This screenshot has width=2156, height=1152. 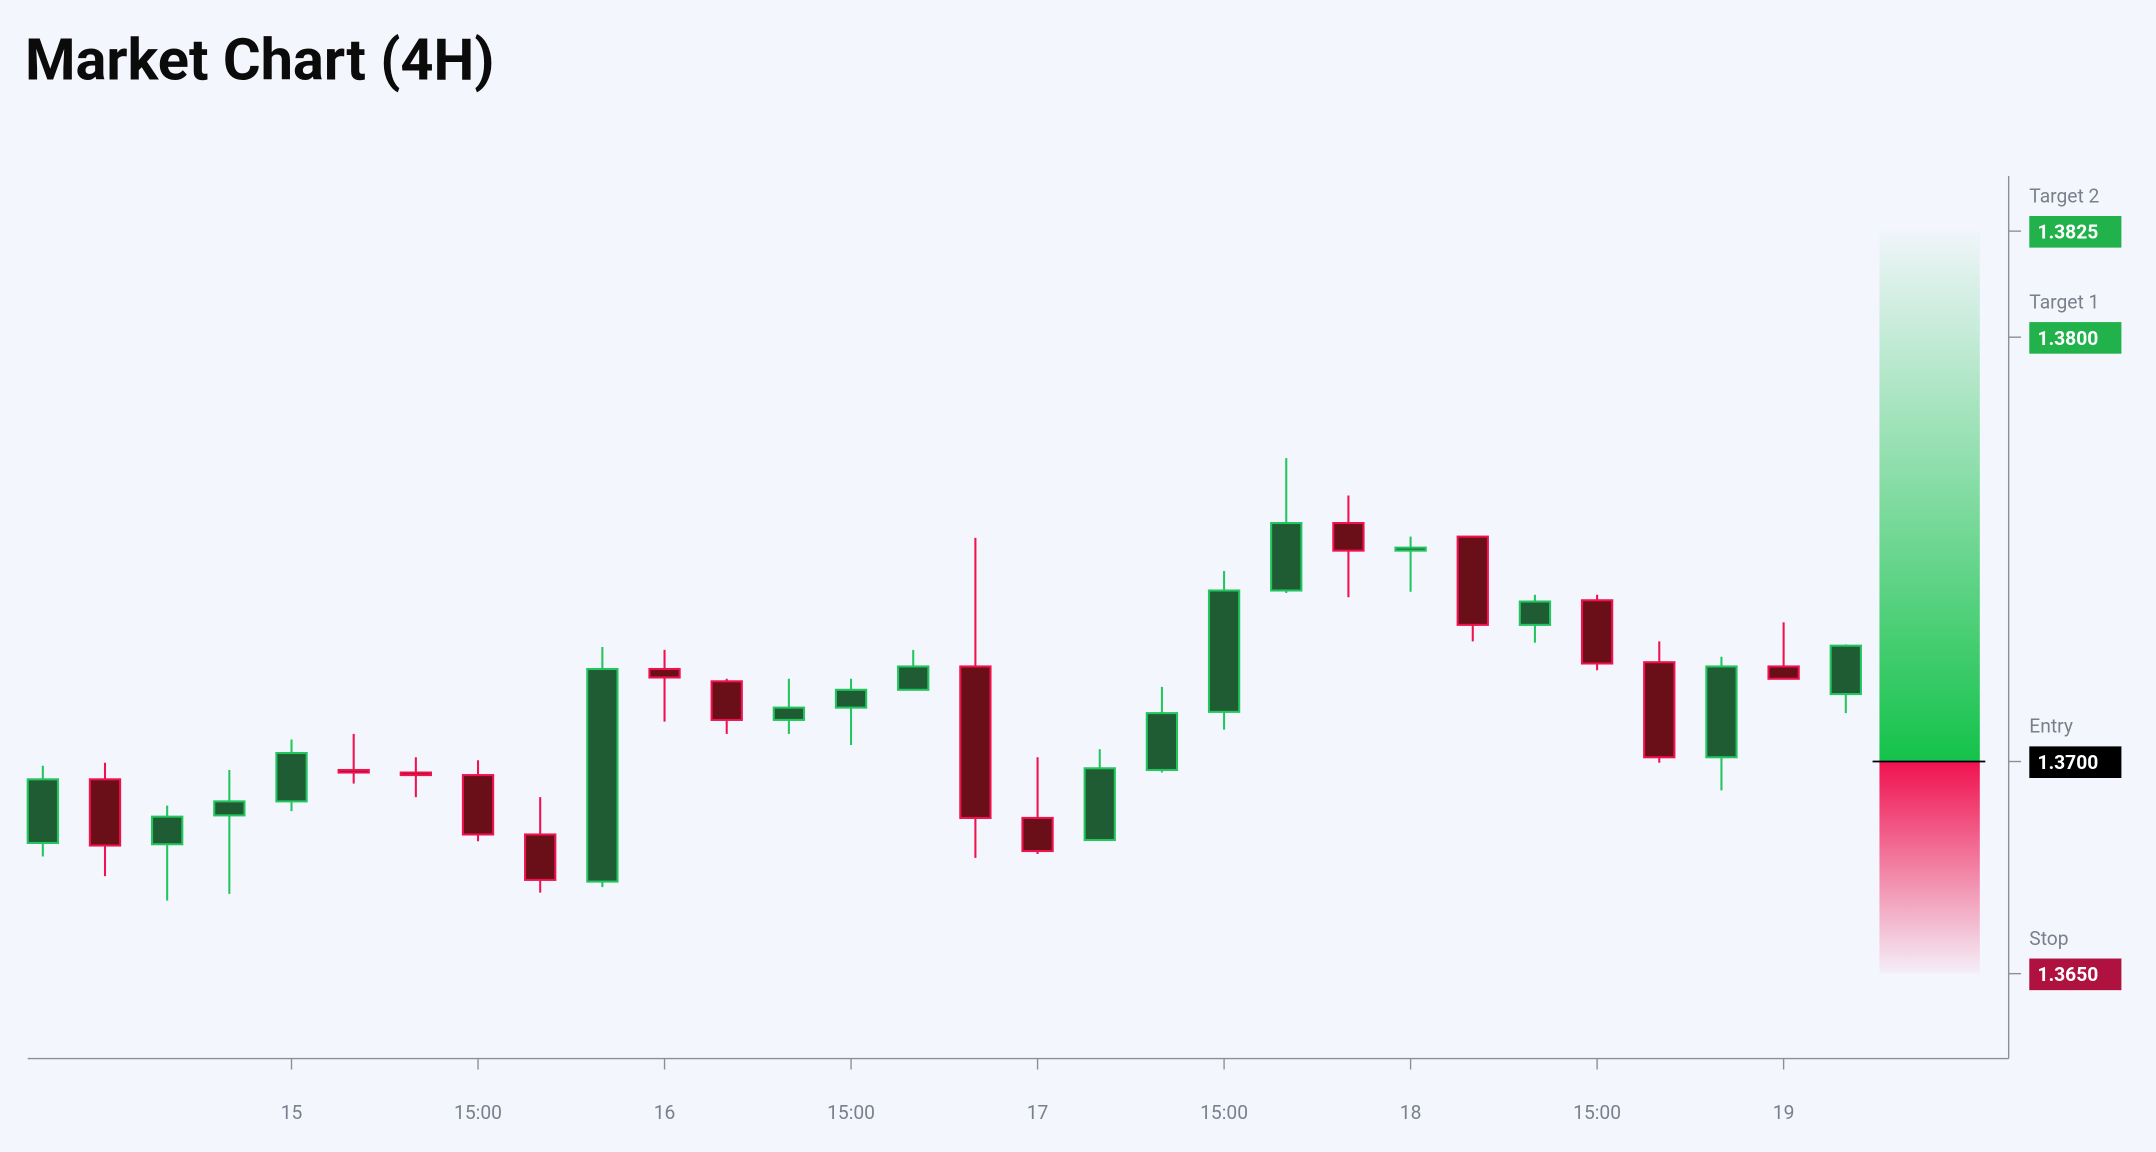 I want to click on x-tick-label: 17, so click(x=1038, y=1112).